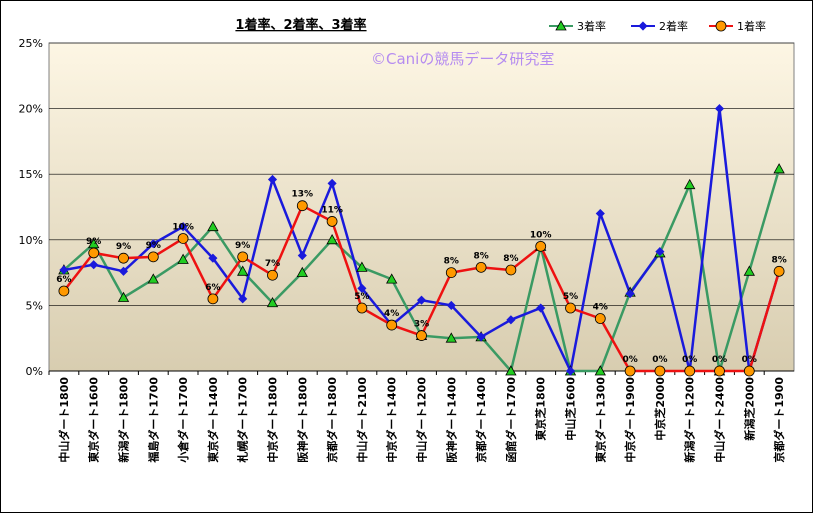  I want to click on x-tick-label: 中山芝1600, so click(571, 409).